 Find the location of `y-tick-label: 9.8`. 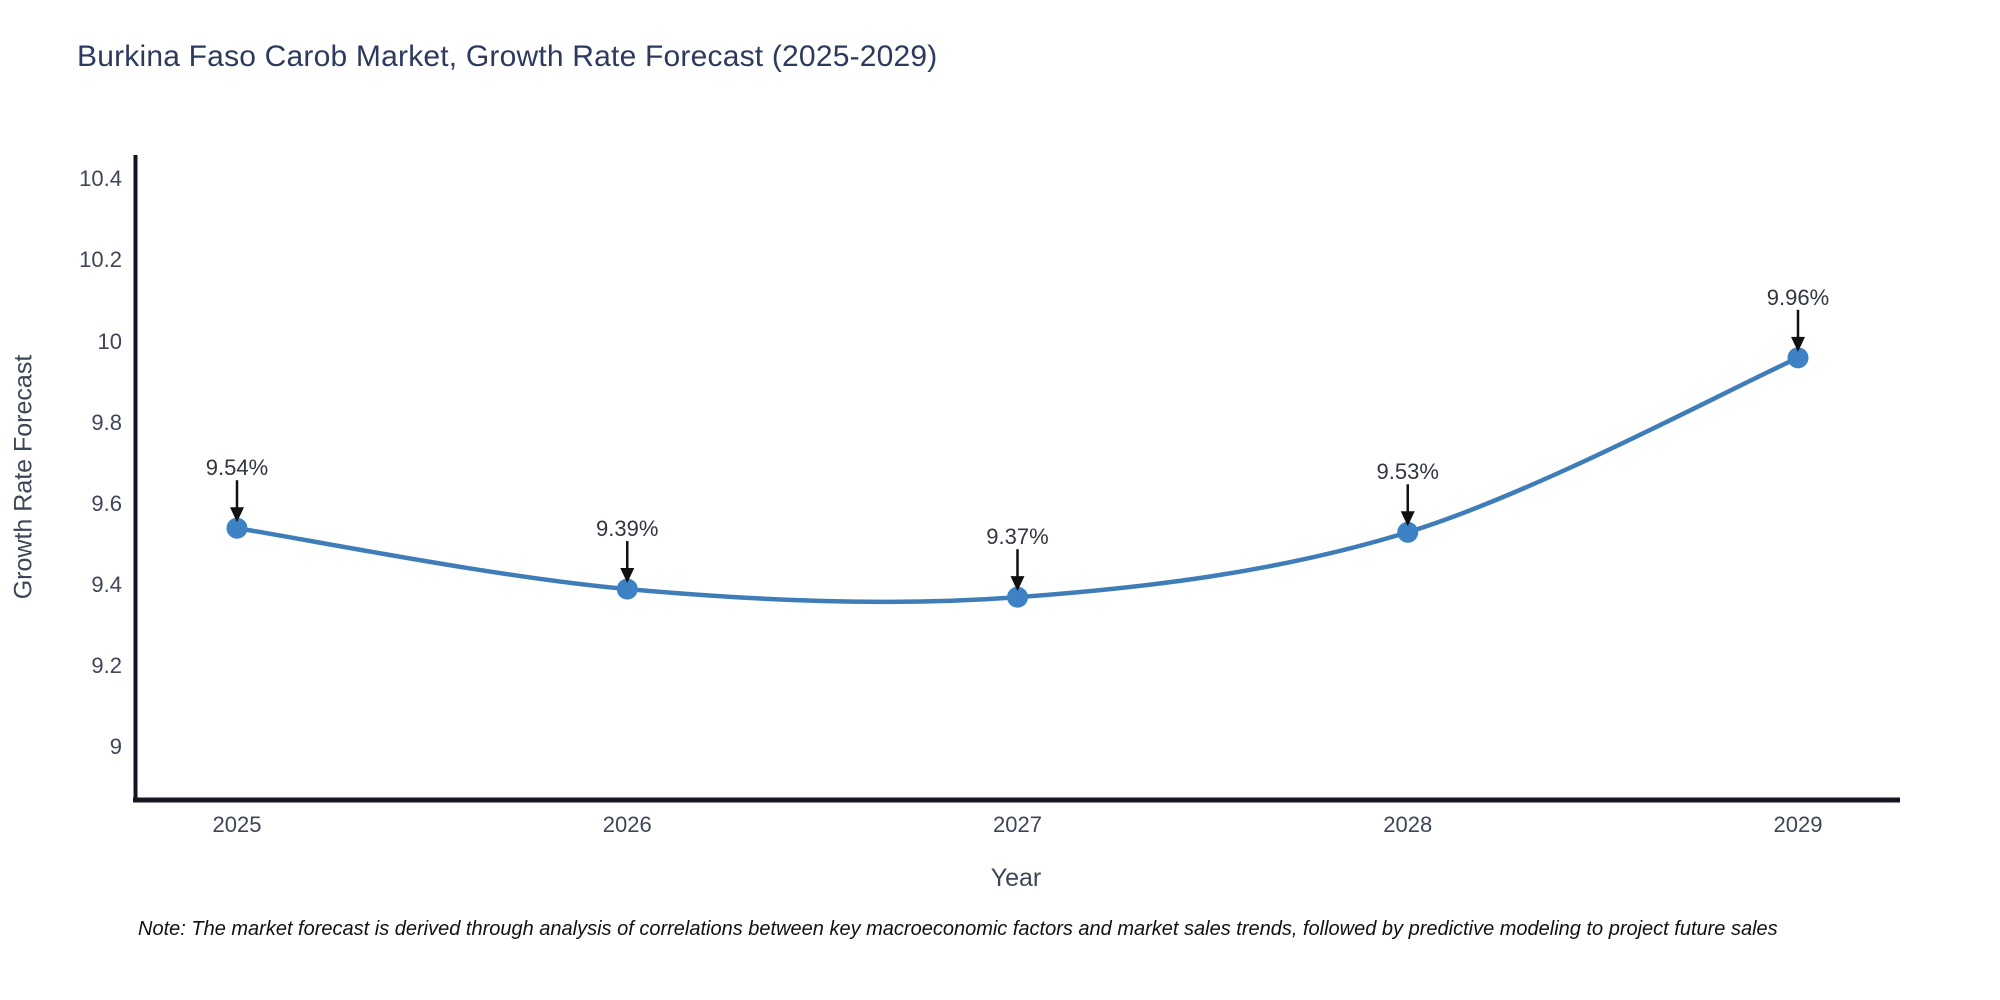

y-tick-label: 9.8 is located at coordinates (106, 422).